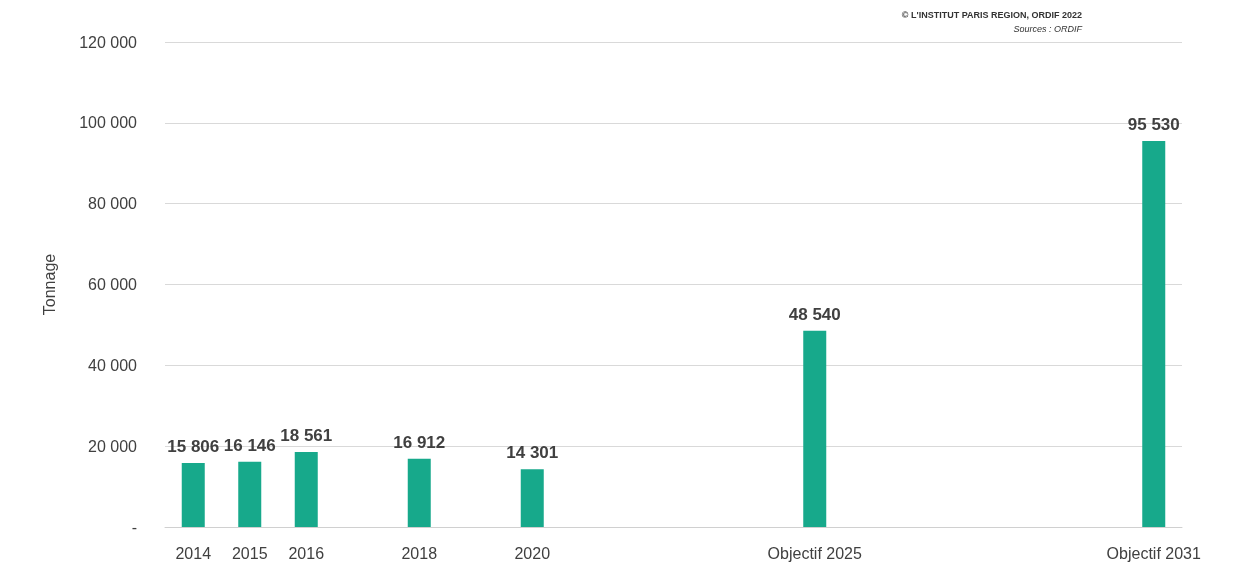  What do you see at coordinates (992, 14) in the screenshot?
I see `text: © L'INSTITUT PARIS REGION, ORDIF 2022` at bounding box center [992, 14].